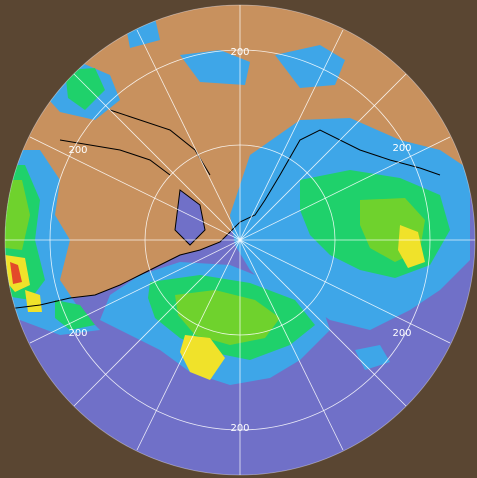 This screenshot has height=478, width=477. Describe the element at coordinates (239, 52) in the screenshot. I see `range-label-north: 200` at that location.